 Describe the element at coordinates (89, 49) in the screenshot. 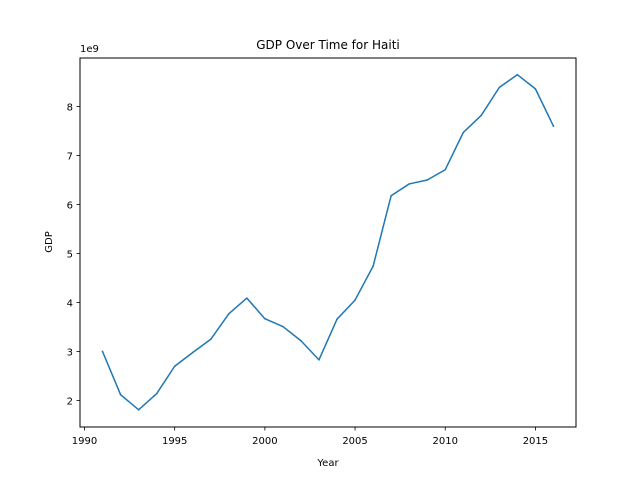

I see `y-offset-label: 1e9` at that location.